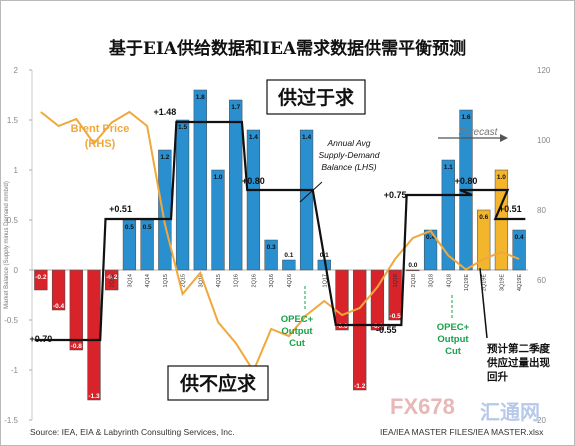 The width and height of the screenshot is (575, 446). Describe the element at coordinates (449, 280) in the screenshot. I see `x-tick-label: 4Q18` at that location.